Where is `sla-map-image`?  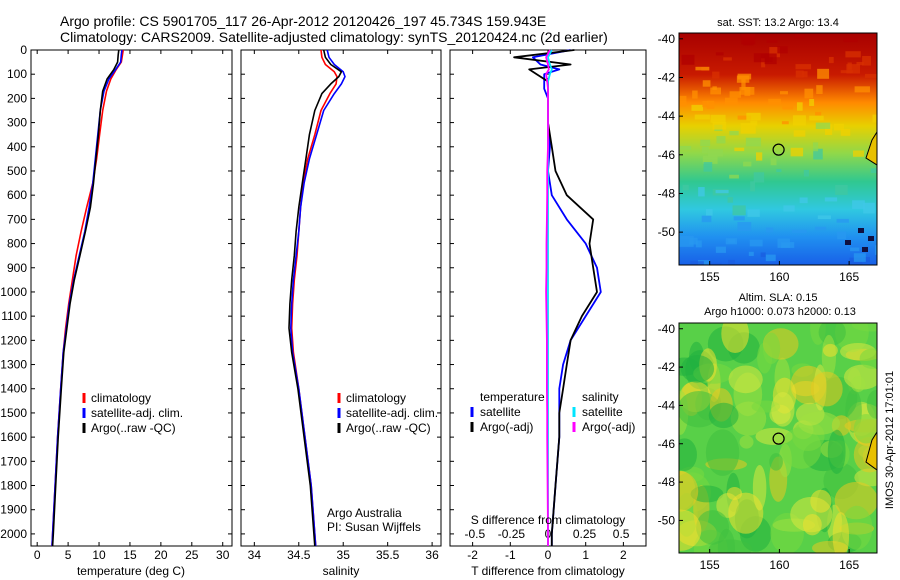
sla-map-image is located at coordinates (778, 438).